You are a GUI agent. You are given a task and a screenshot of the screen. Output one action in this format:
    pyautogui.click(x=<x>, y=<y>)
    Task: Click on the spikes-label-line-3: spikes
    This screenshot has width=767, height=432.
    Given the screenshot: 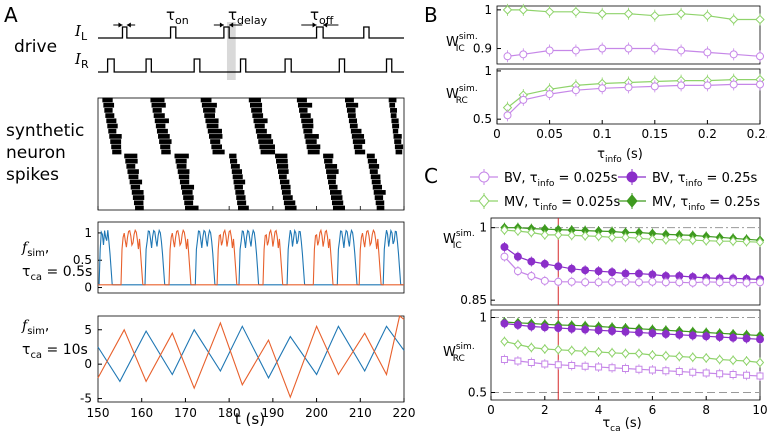 What is the action you would take?
    pyautogui.click(x=32, y=175)
    